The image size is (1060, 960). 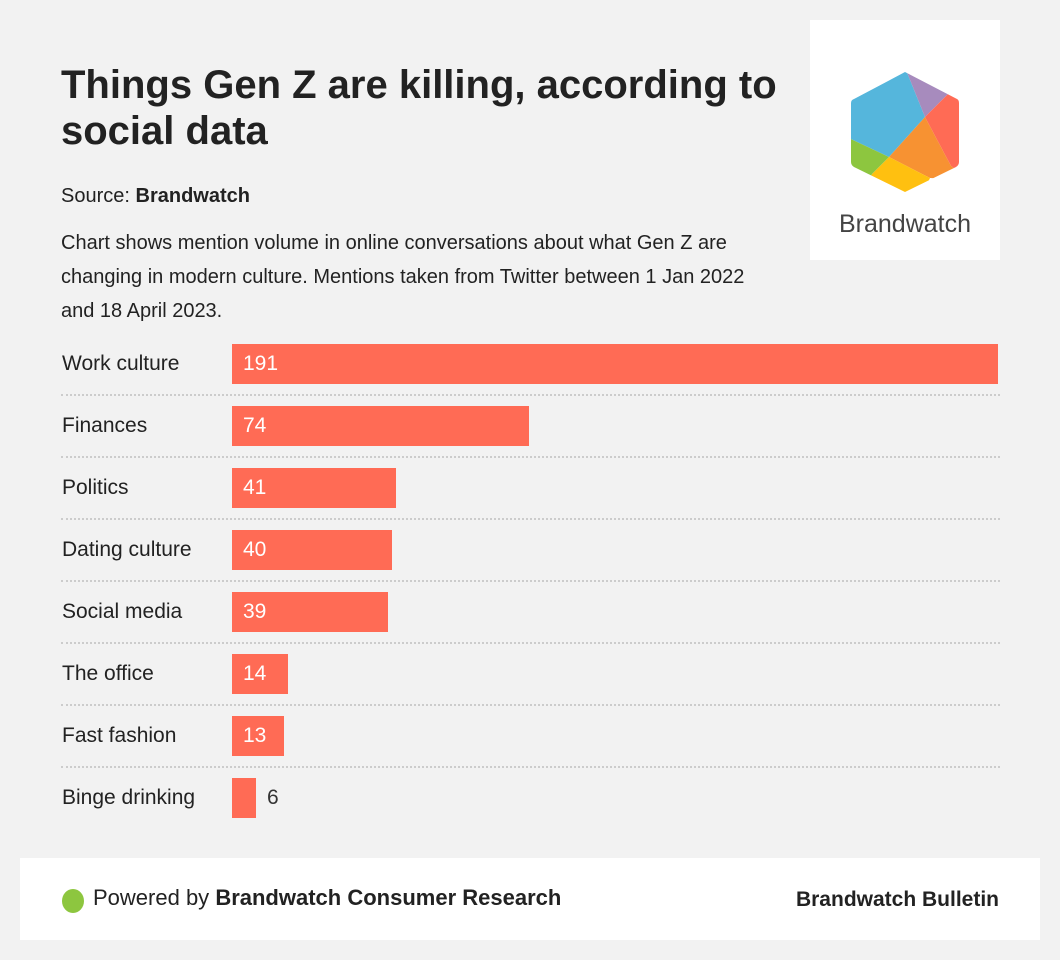 I want to click on brandwatch-logo: Brandwatch, so click(x=905, y=140).